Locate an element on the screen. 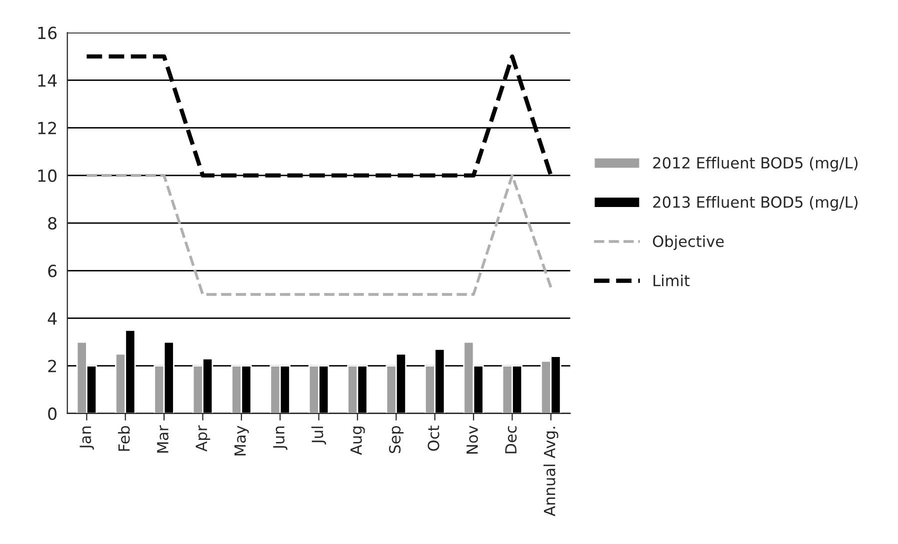 The image size is (898, 544). legend-label: 2013 Effluent BOD5 (mg/L) is located at coordinates (755, 203).